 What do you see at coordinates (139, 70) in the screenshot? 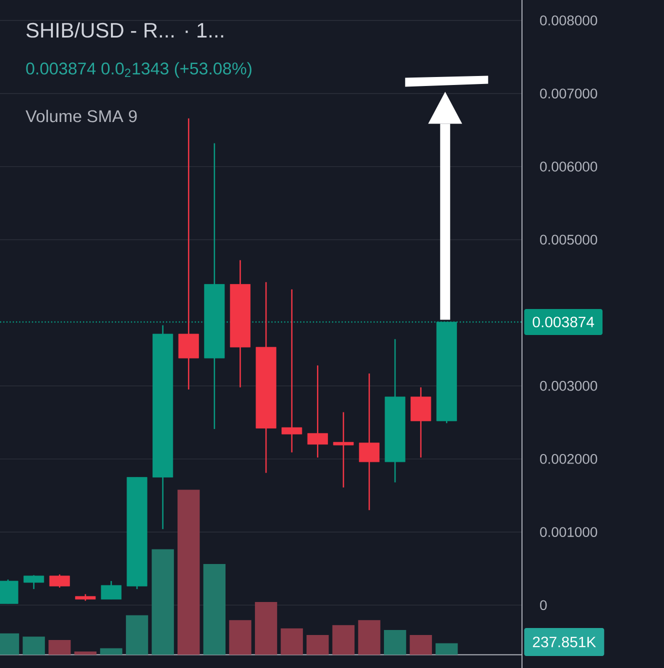
I see `text: 0.003874 0.0$_{2}$1343 (+53.08%)` at bounding box center [139, 70].